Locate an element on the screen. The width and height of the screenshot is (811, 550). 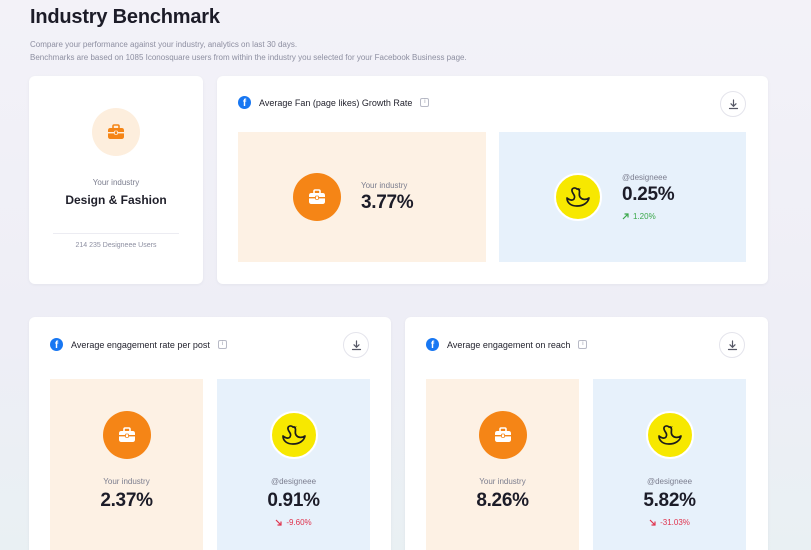
account-value: 5.82% is located at coordinates (669, 500).